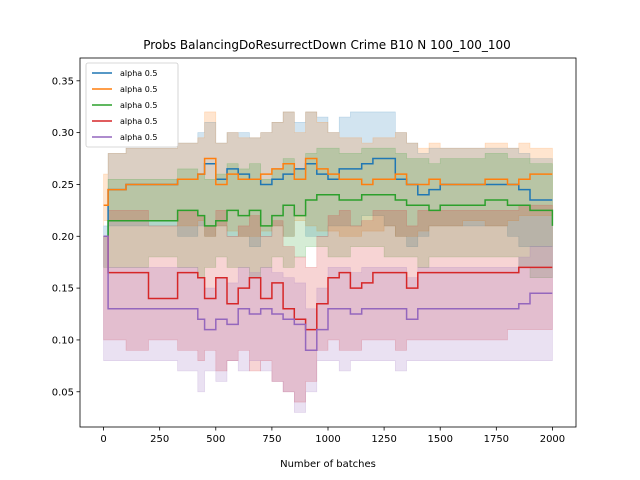 The image size is (640, 480). What do you see at coordinates (328, 464) in the screenshot?
I see `x-axis-label: Number of batches` at bounding box center [328, 464].